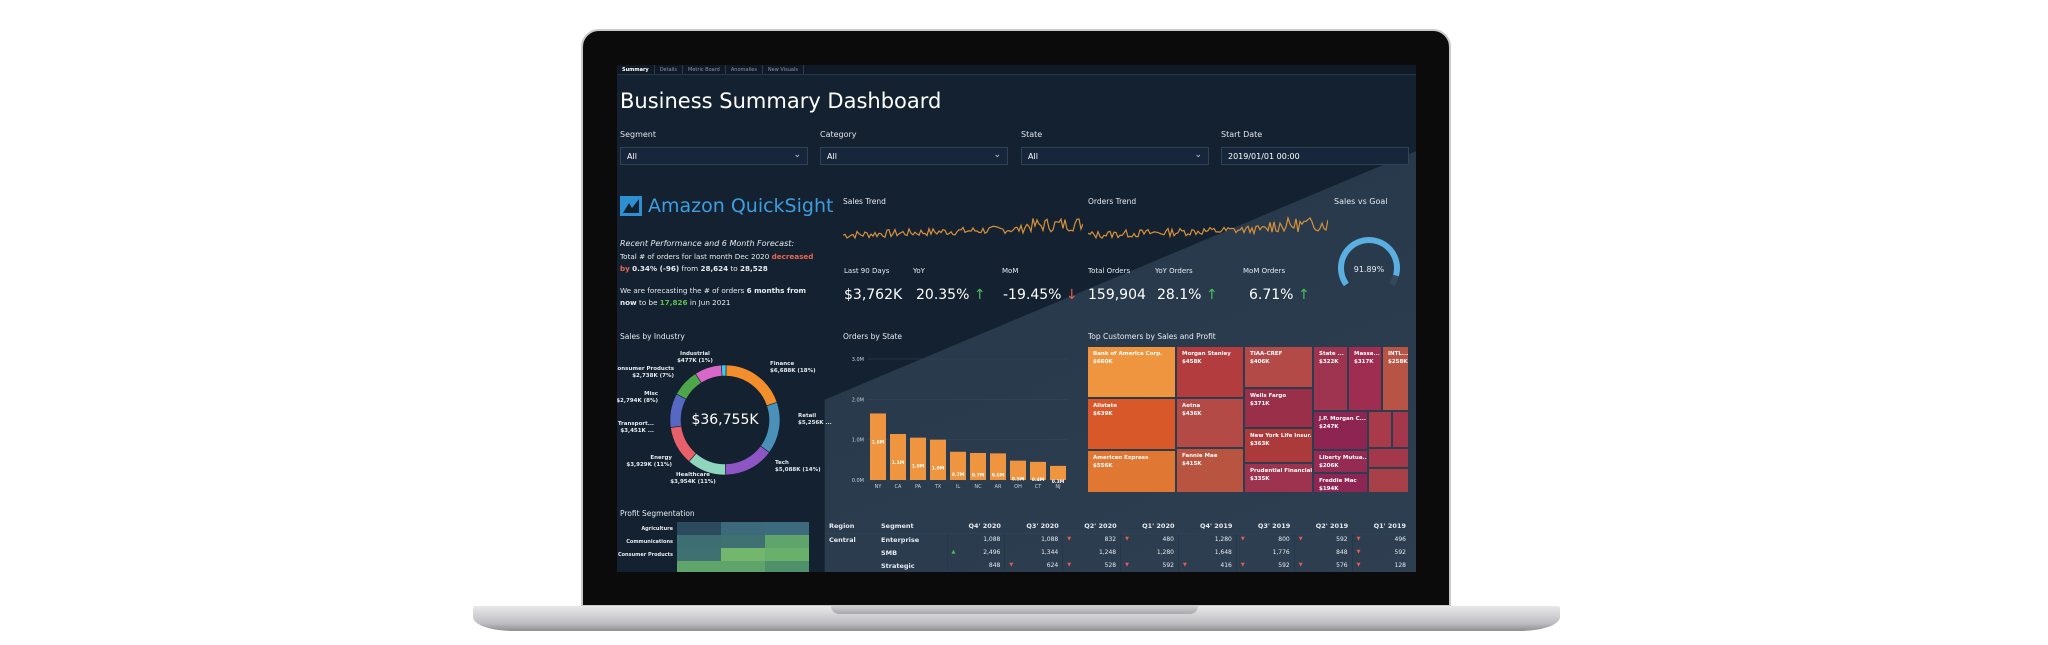 The width and height of the screenshot is (2048, 645). Describe the element at coordinates (919, 271) in the screenshot. I see `kpi-label: YoY` at that location.